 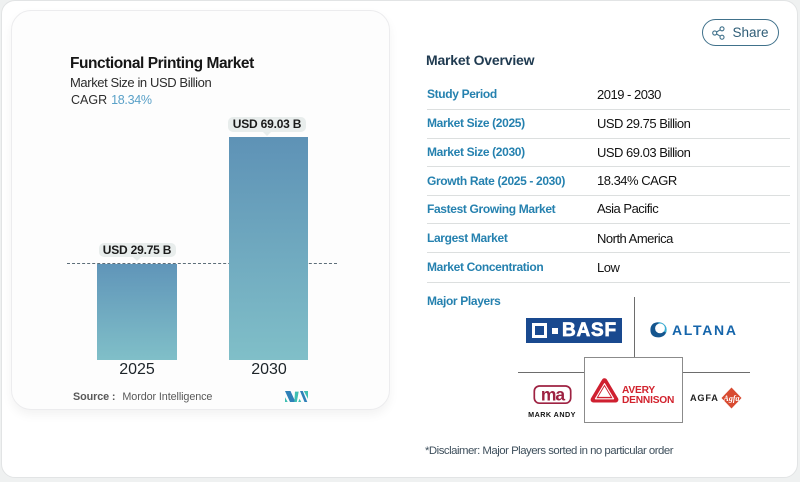 I want to click on svg-text: Agfa, so click(x=730, y=398).